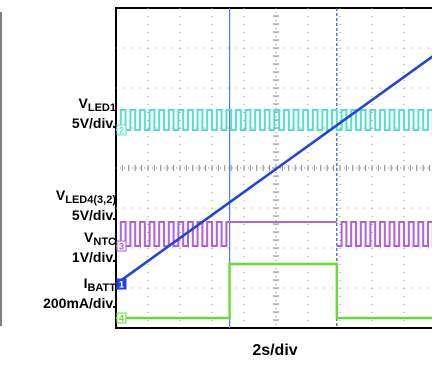 Image resolution: width=432 pixels, height=367 pixels. What do you see at coordinates (121, 224) in the screenshot?
I see `channel-markers: 2 3 1 4` at bounding box center [121, 224].